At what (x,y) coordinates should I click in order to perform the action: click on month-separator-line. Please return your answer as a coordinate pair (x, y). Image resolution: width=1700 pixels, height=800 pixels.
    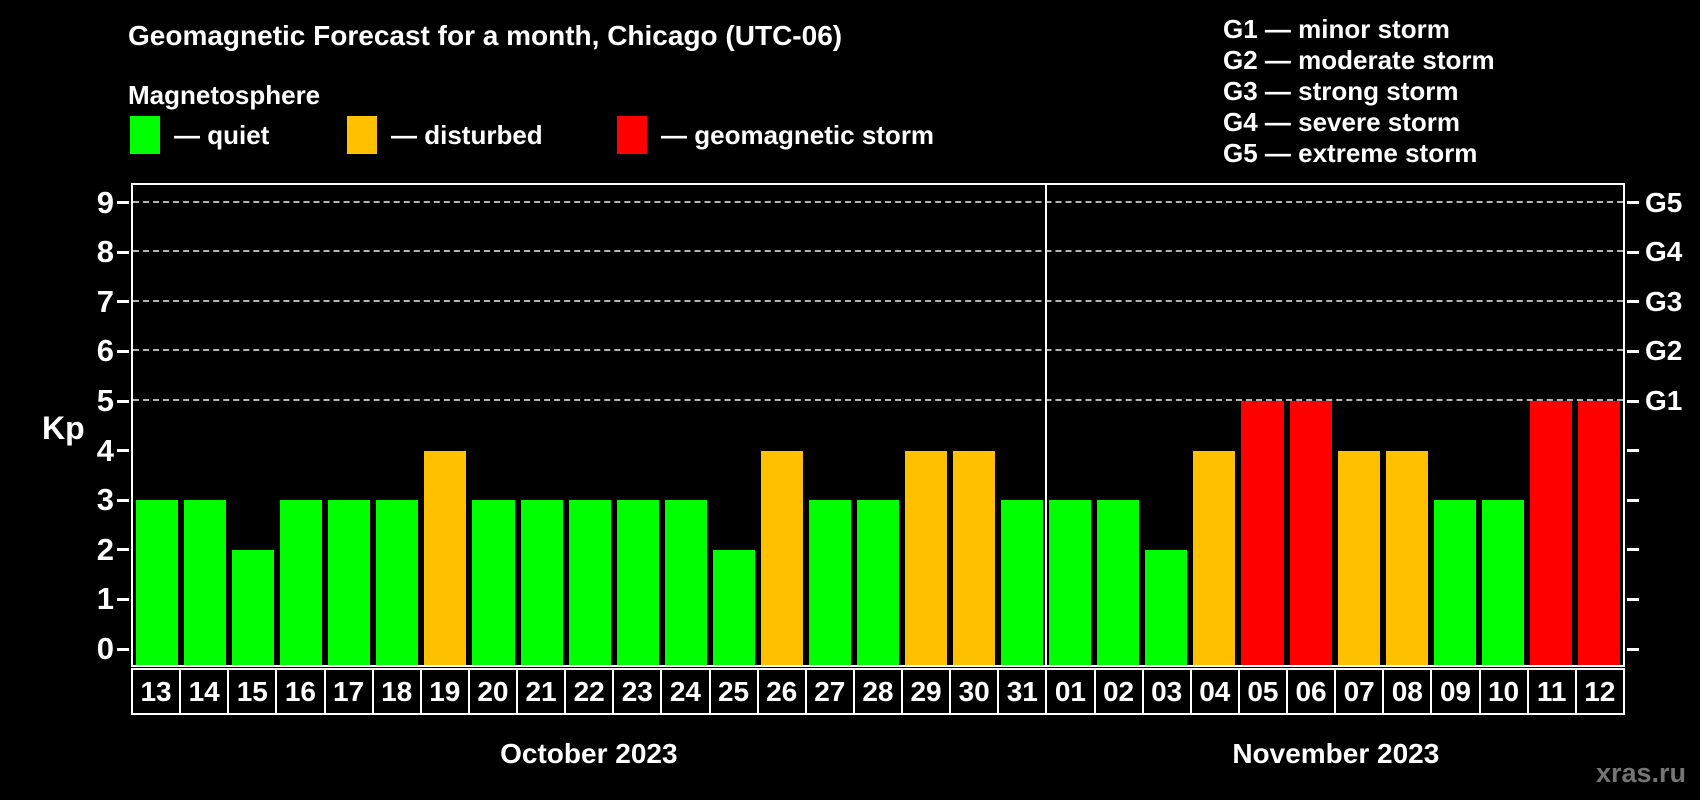
    Looking at the image, I should click on (1046, 425).